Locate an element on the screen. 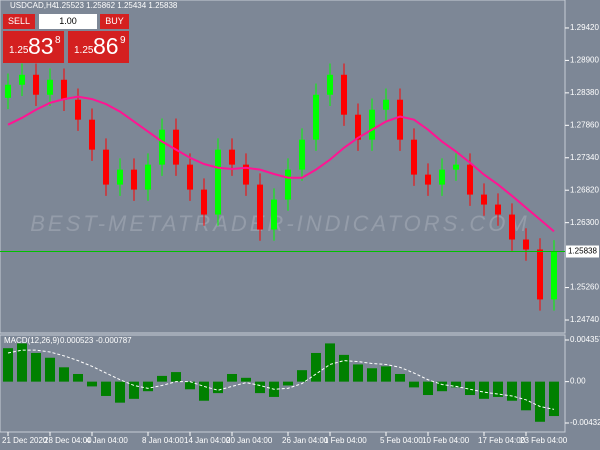 This screenshot has height=450, width=600. macd-title: MACD(12,26,9) is located at coordinates (32, 340).